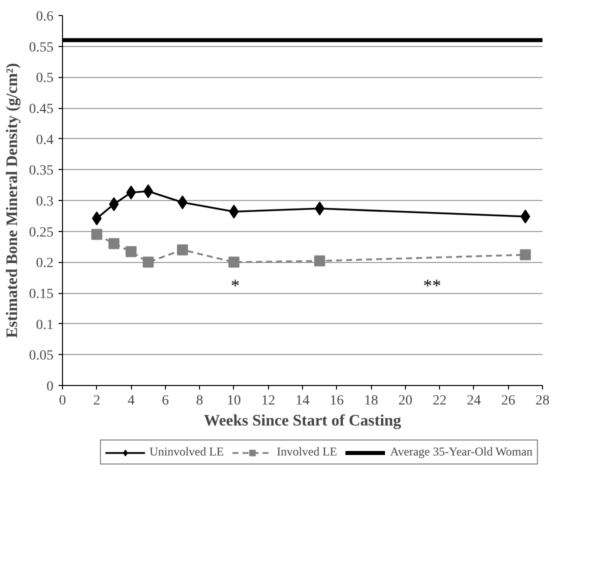 The image size is (604, 573). What do you see at coordinates (200, 401) in the screenshot?
I see `x-tick-label: 8` at bounding box center [200, 401].